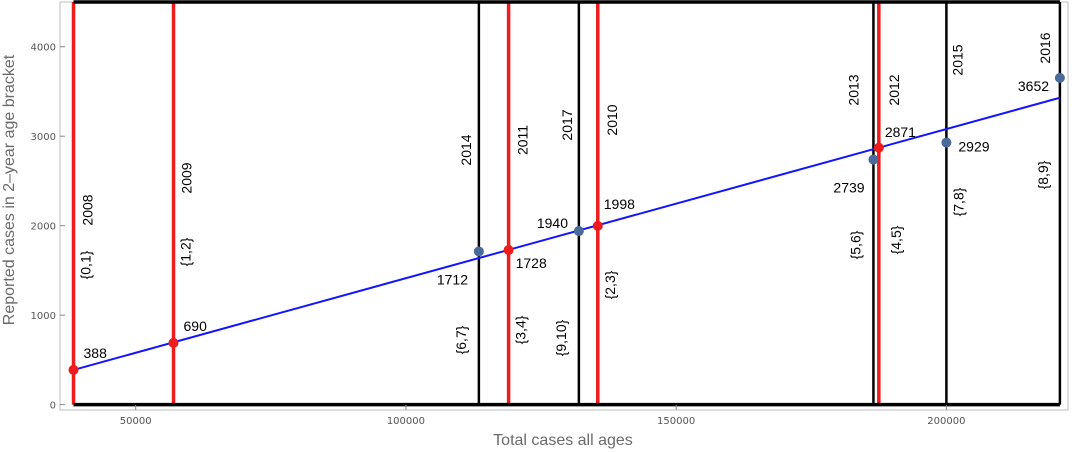 The height and width of the screenshot is (452, 1072). I want to click on year-label-2010: 2010, so click(612, 119).